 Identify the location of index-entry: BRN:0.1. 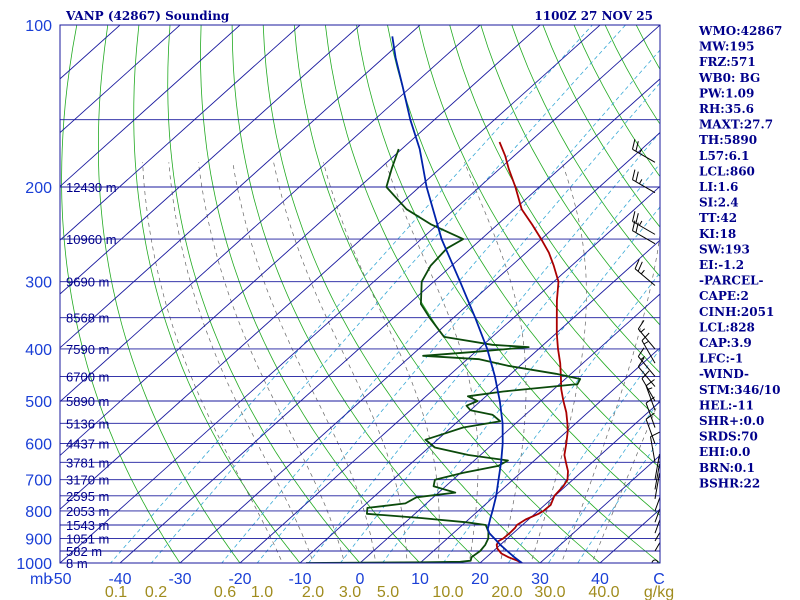
(727, 468).